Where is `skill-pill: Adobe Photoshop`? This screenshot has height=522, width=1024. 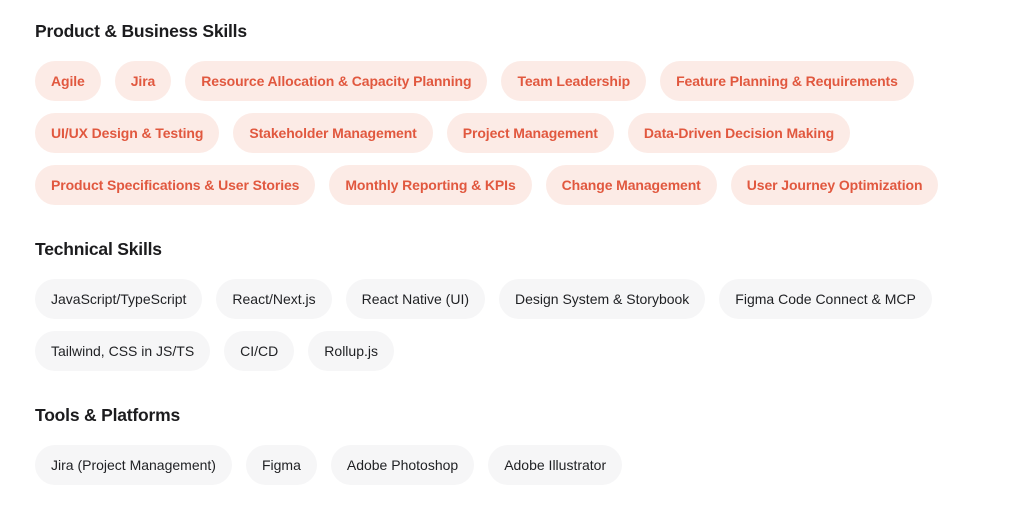 skill-pill: Adobe Photoshop is located at coordinates (402, 465).